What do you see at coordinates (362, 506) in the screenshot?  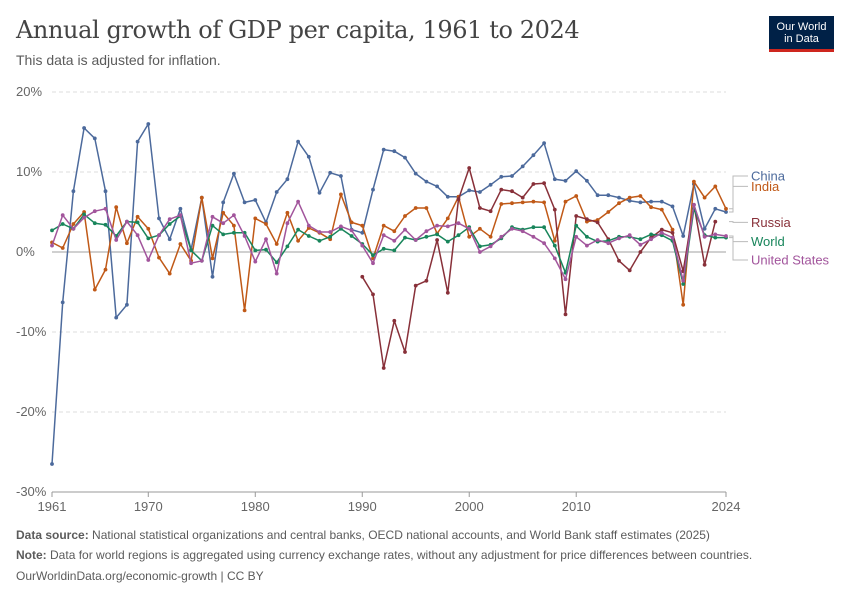 I see `x-tick-label: 1990` at bounding box center [362, 506].